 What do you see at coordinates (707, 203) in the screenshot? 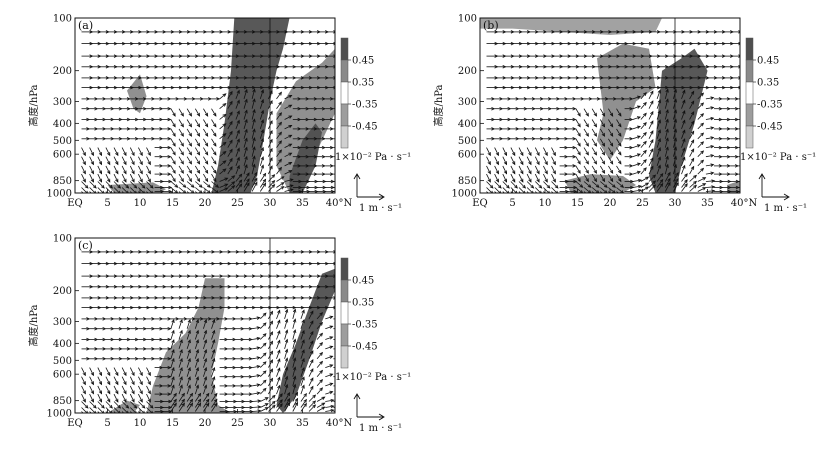
I see `x-tick-label: 35` at bounding box center [707, 203].